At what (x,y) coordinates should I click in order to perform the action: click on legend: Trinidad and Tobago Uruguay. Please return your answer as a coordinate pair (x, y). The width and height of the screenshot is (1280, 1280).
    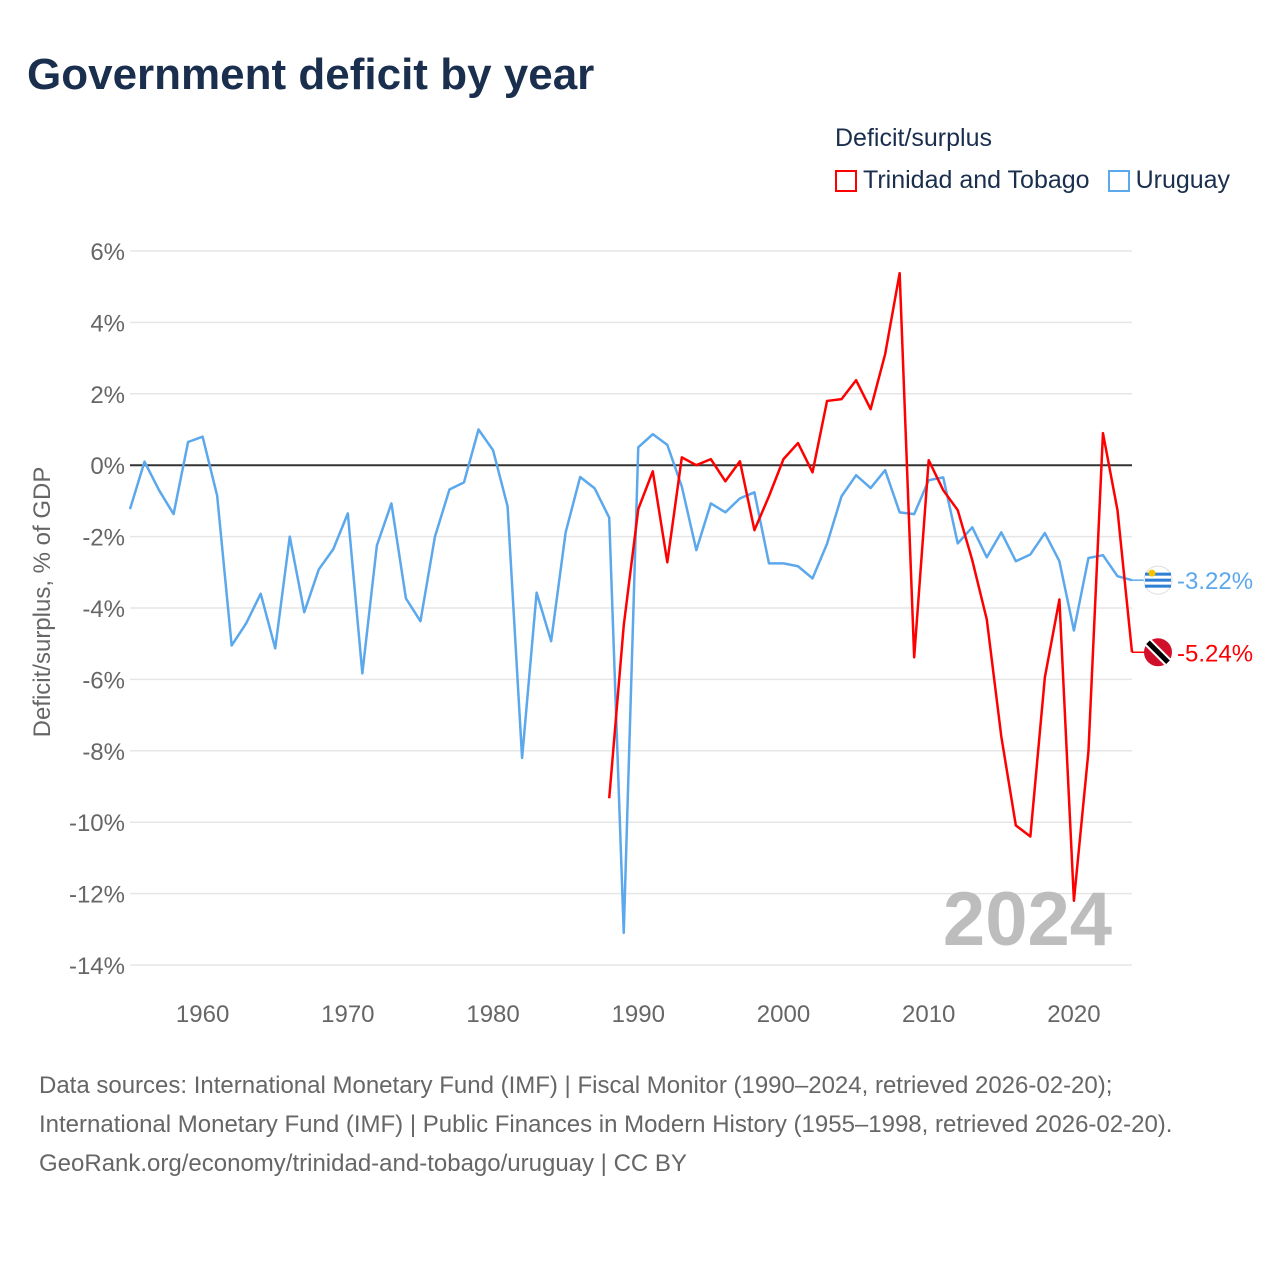
    Looking at the image, I should click on (1032, 180).